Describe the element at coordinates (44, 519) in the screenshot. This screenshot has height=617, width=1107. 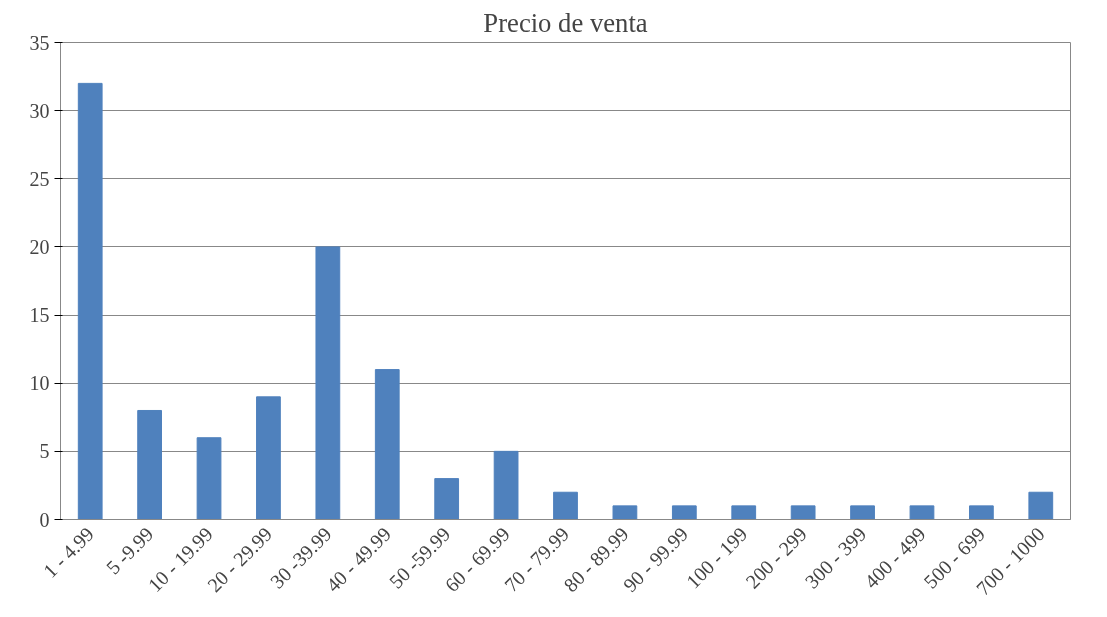
I see `y-tick-label: 0` at that location.